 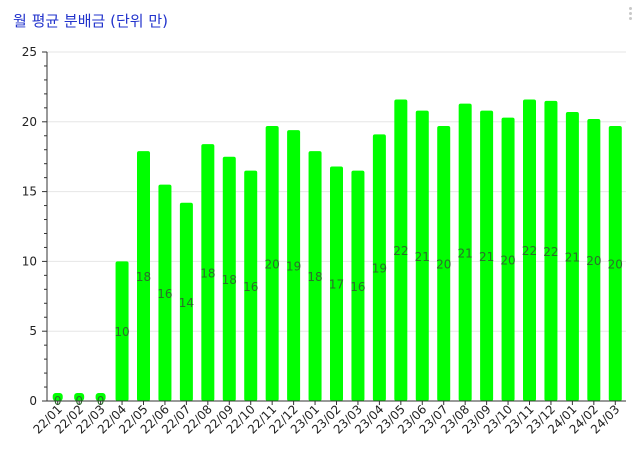 What do you see at coordinates (33, 331) in the screenshot?
I see `y-tick-label: 5` at bounding box center [33, 331].